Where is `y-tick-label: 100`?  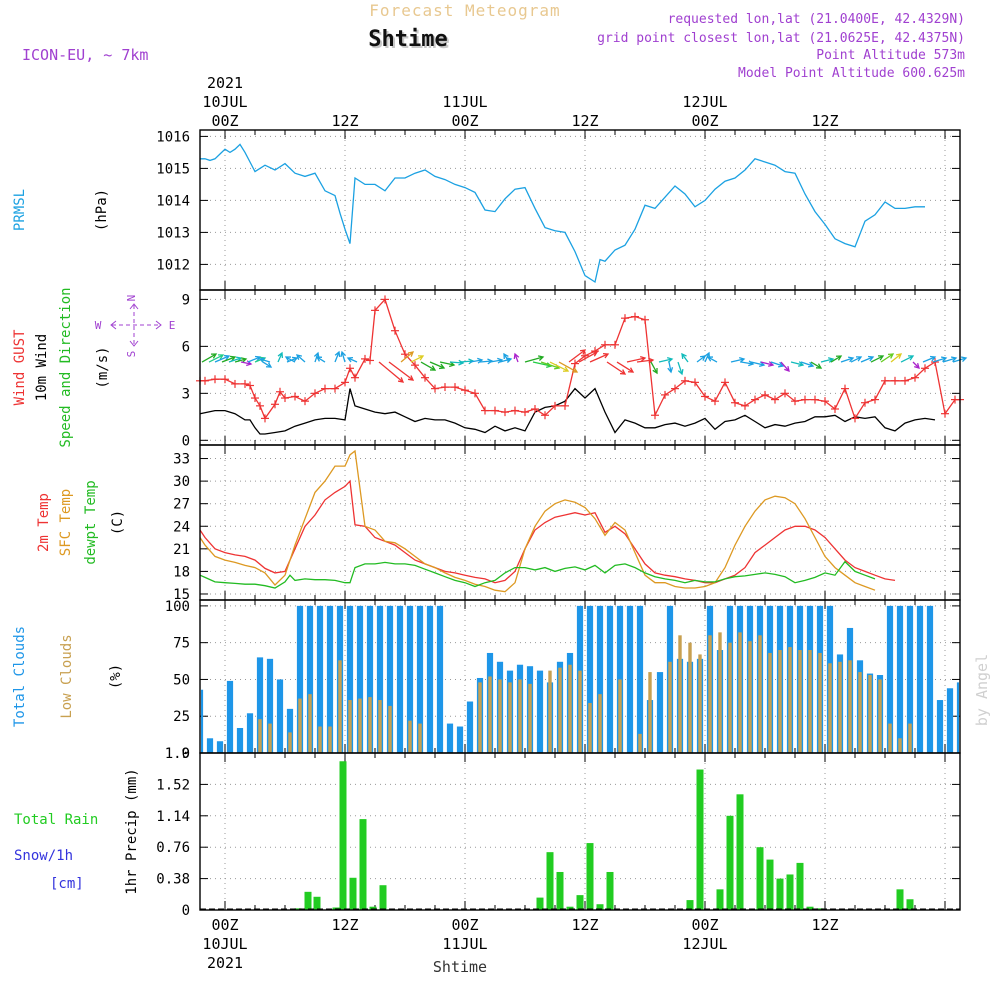
y-tick-label: 100 is located at coordinates (177, 607).